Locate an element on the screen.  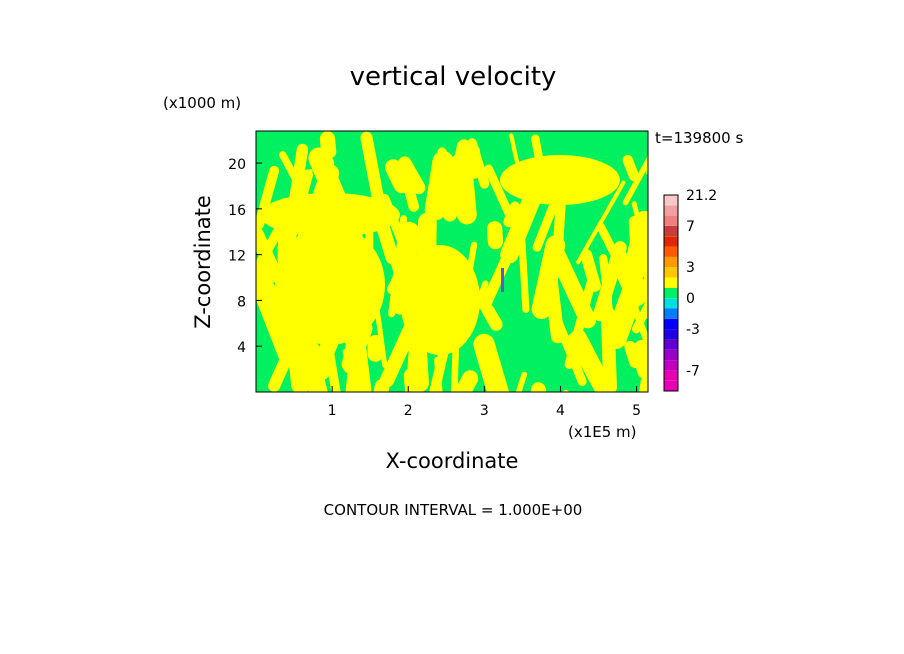
x-axis-label: X-coordinate is located at coordinates (452, 461).